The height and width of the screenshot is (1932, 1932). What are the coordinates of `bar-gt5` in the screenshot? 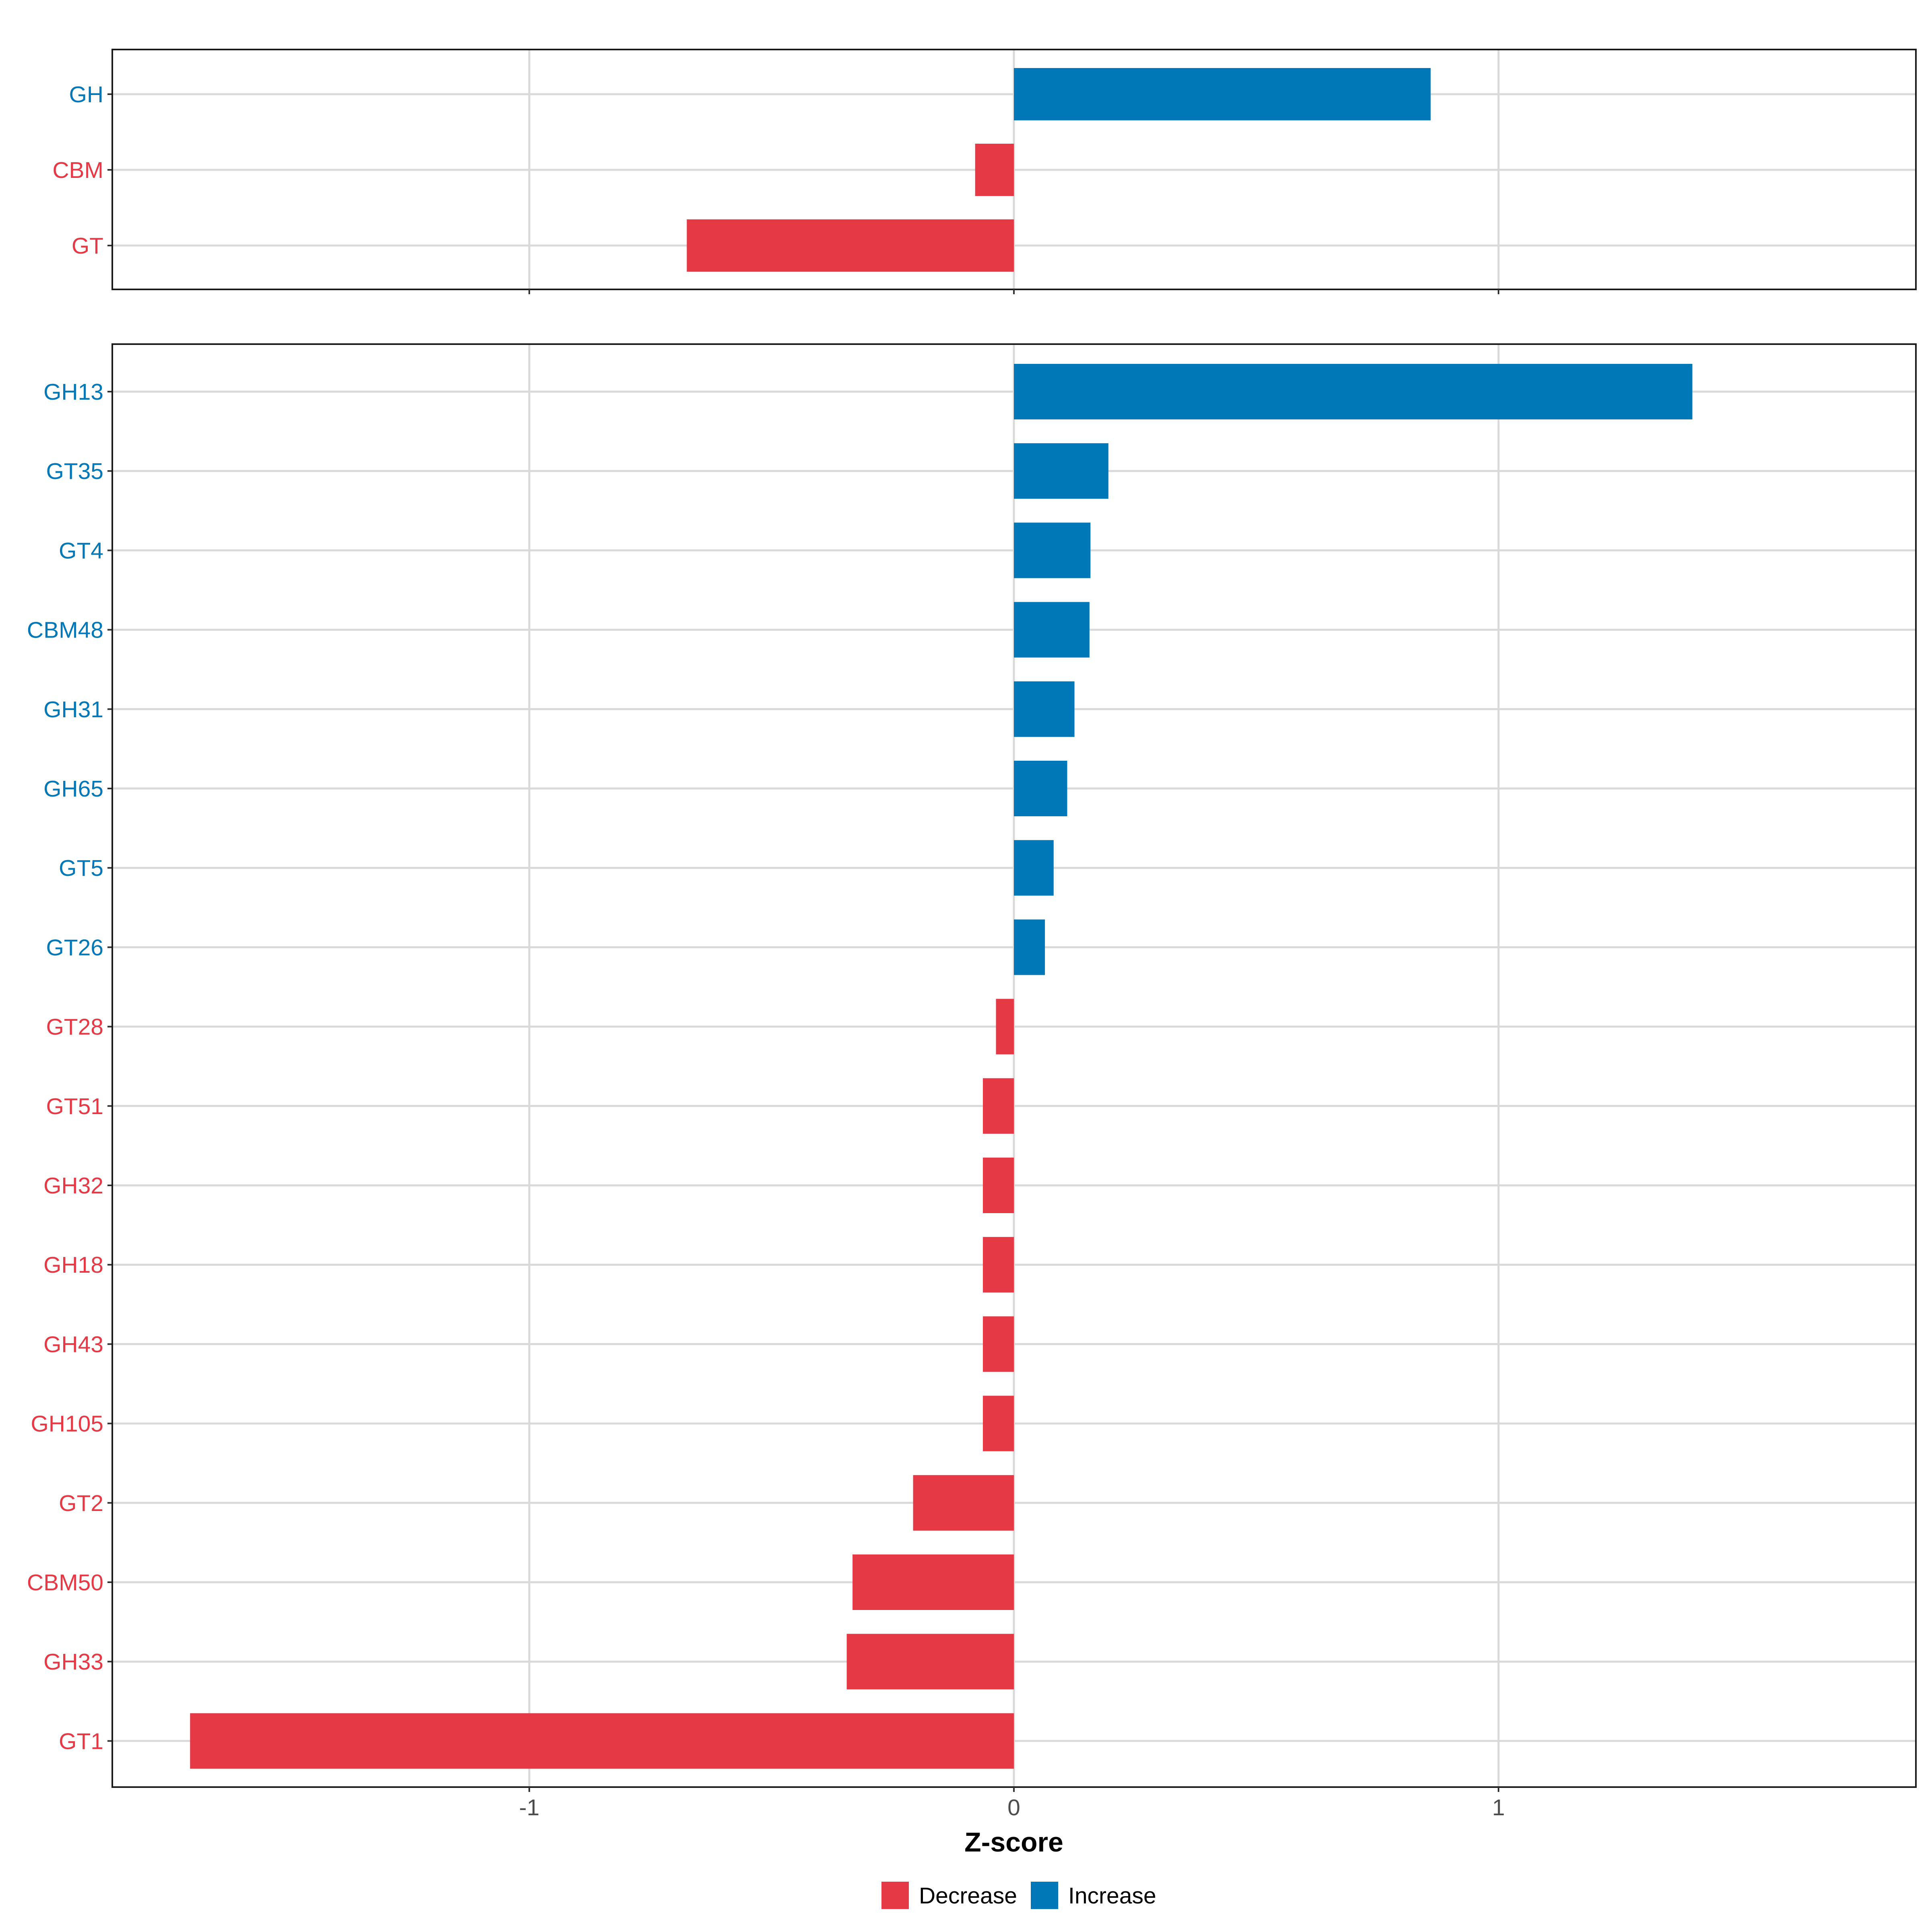 It's located at (1034, 868).